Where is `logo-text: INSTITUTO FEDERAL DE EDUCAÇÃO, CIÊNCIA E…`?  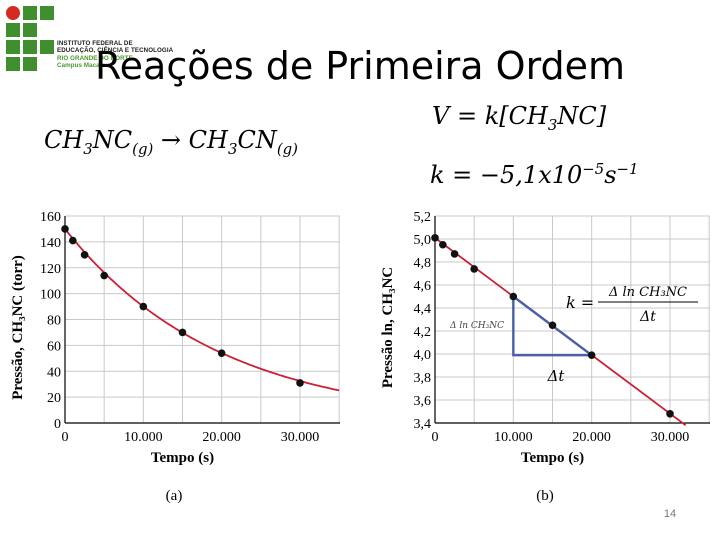 logo-text: INSTITUTO FEDERAL DE EDUCAÇÃO, CIÊNCIA E… is located at coordinates (115, 55).